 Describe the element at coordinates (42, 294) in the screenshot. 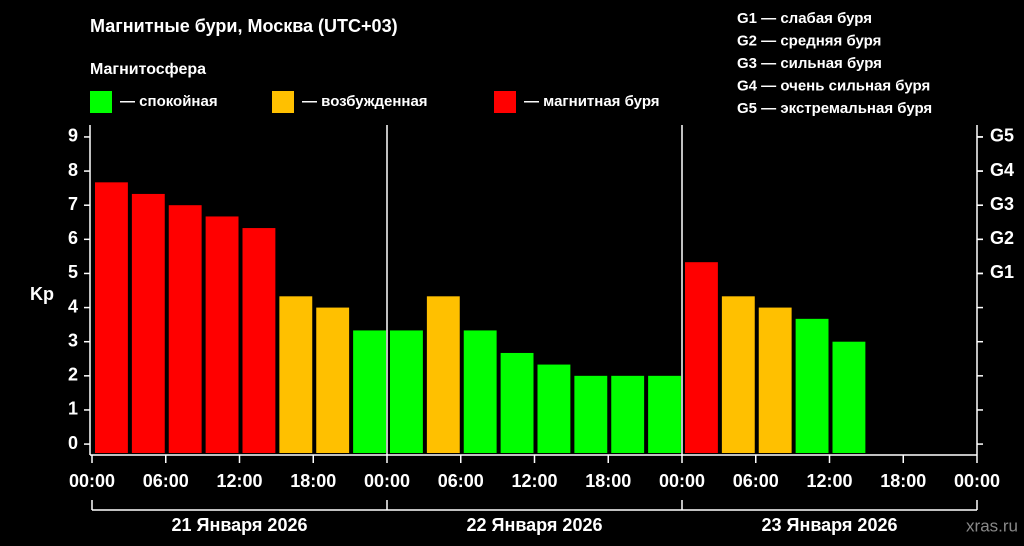

I see `y-axis-label: Kp` at that location.